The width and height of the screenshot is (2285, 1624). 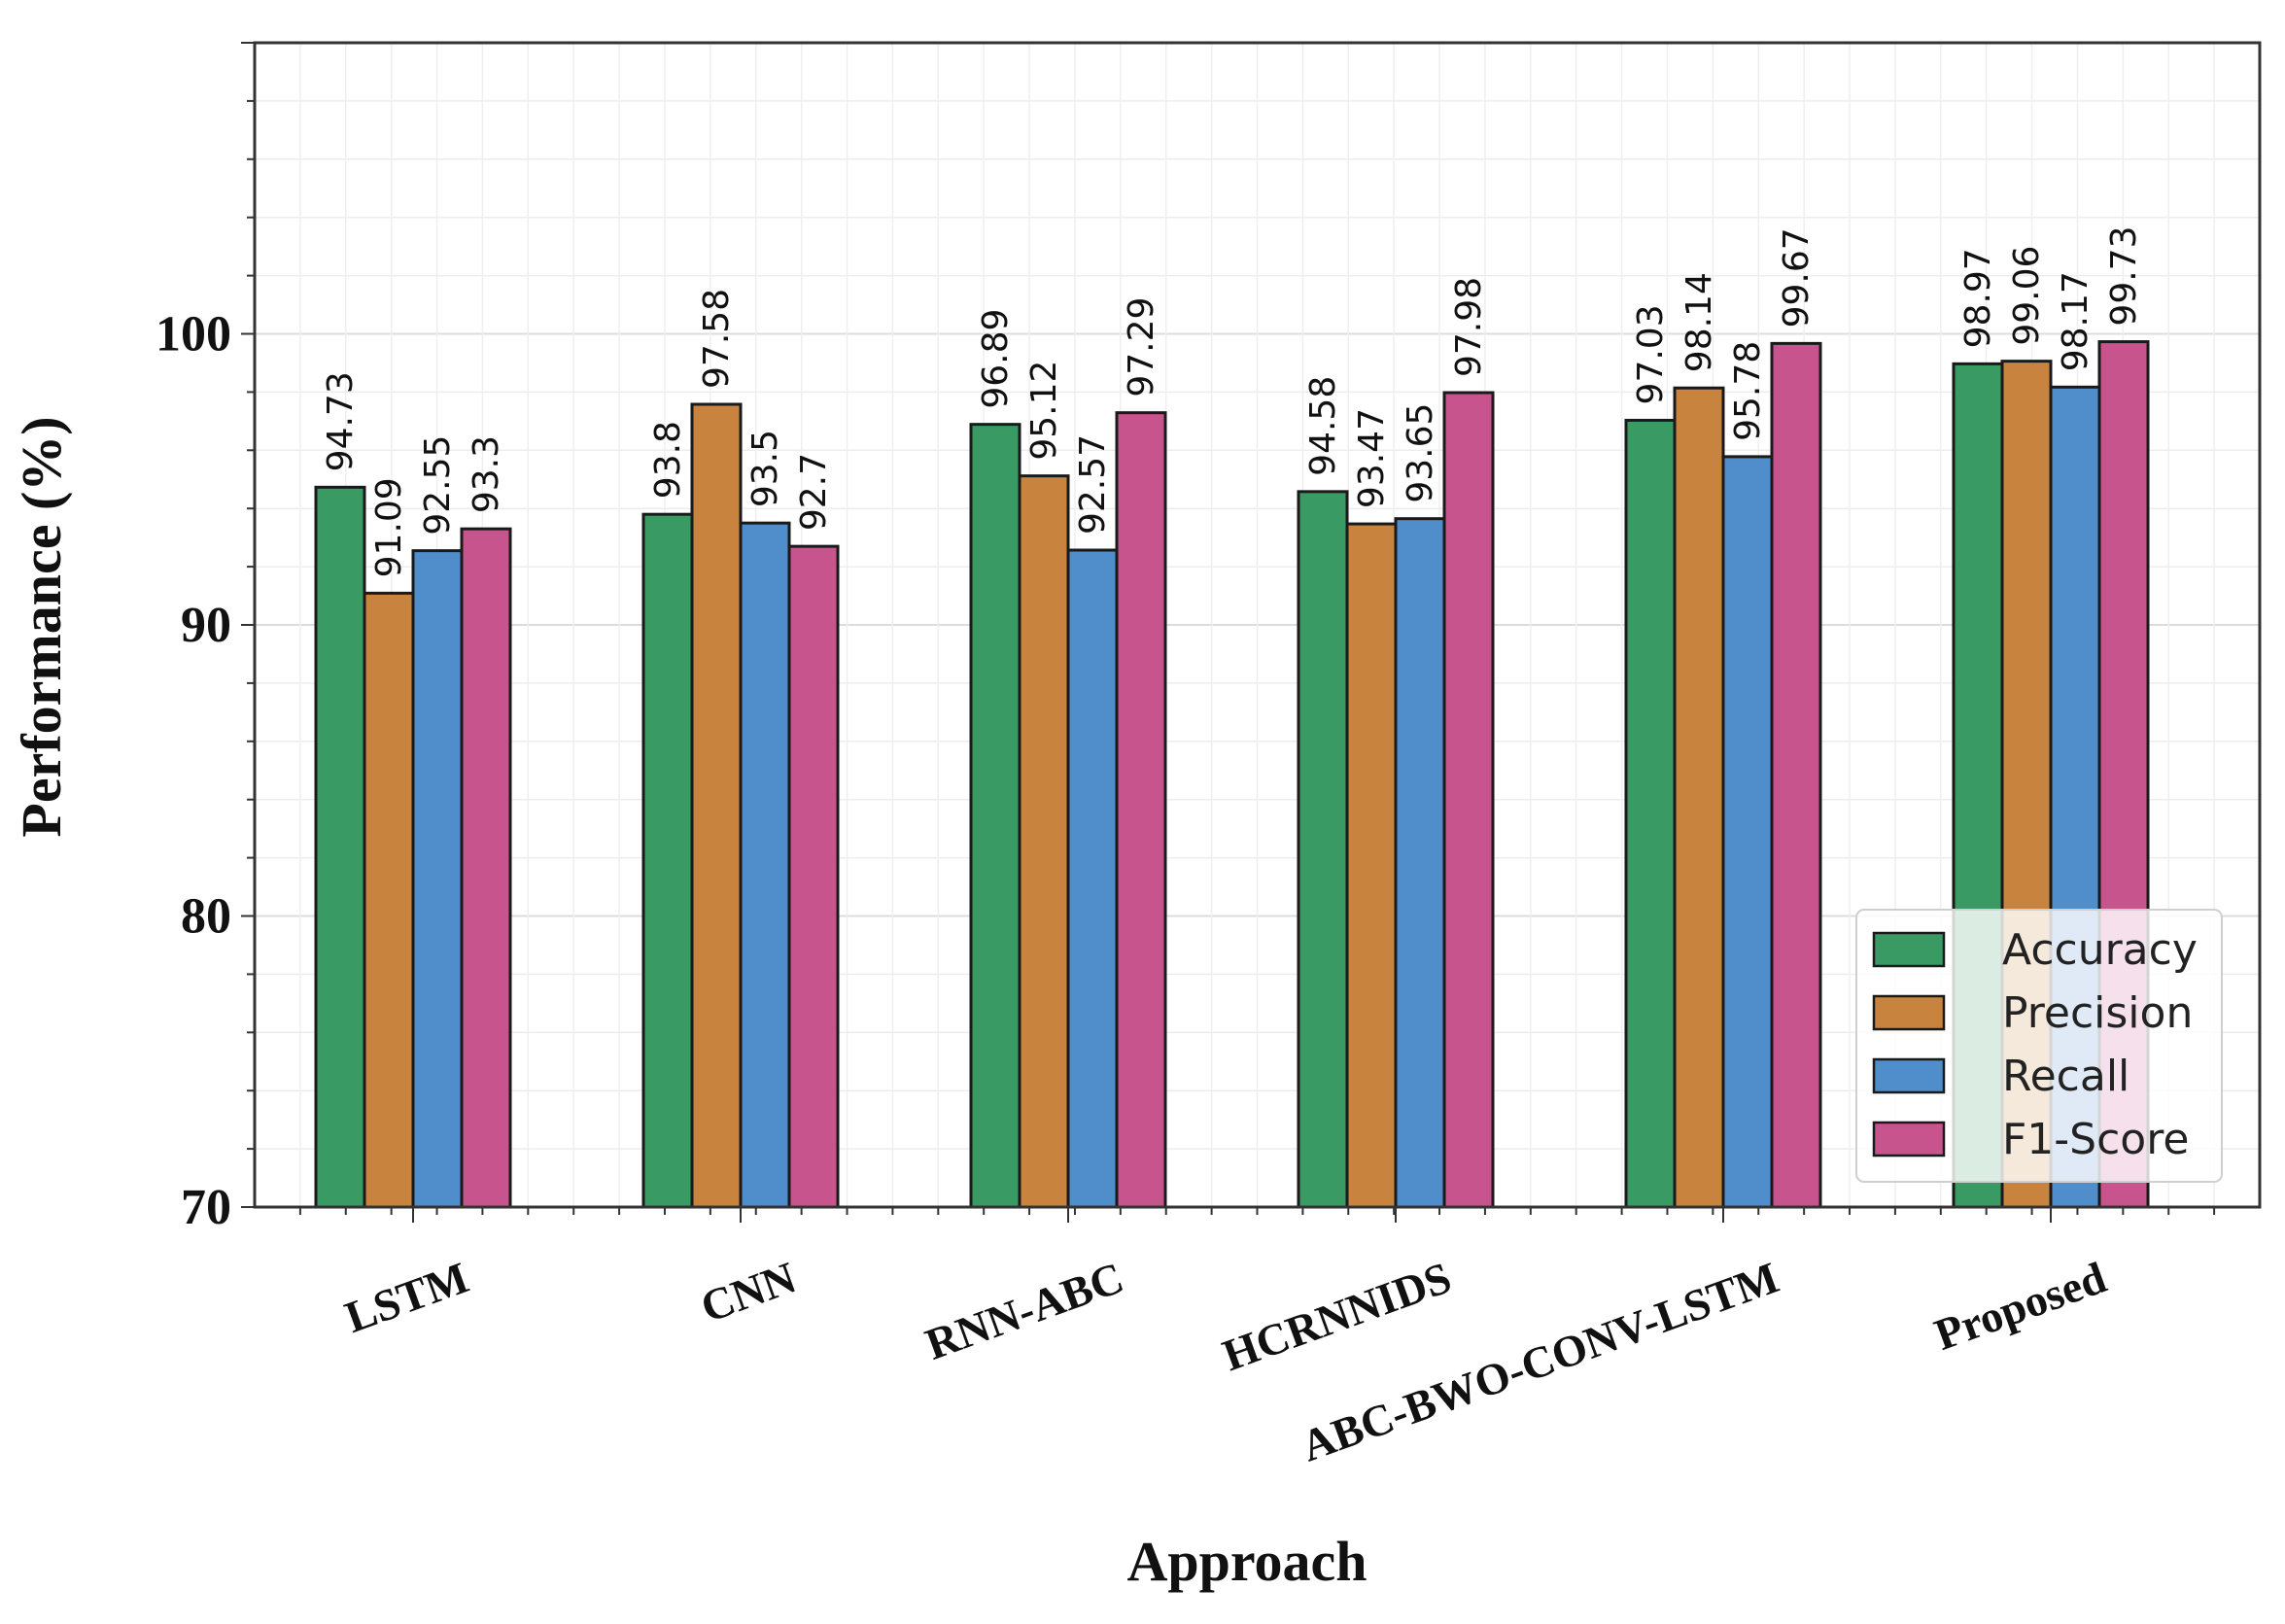 I want to click on bar-value-label: 94.73, so click(x=341, y=421).